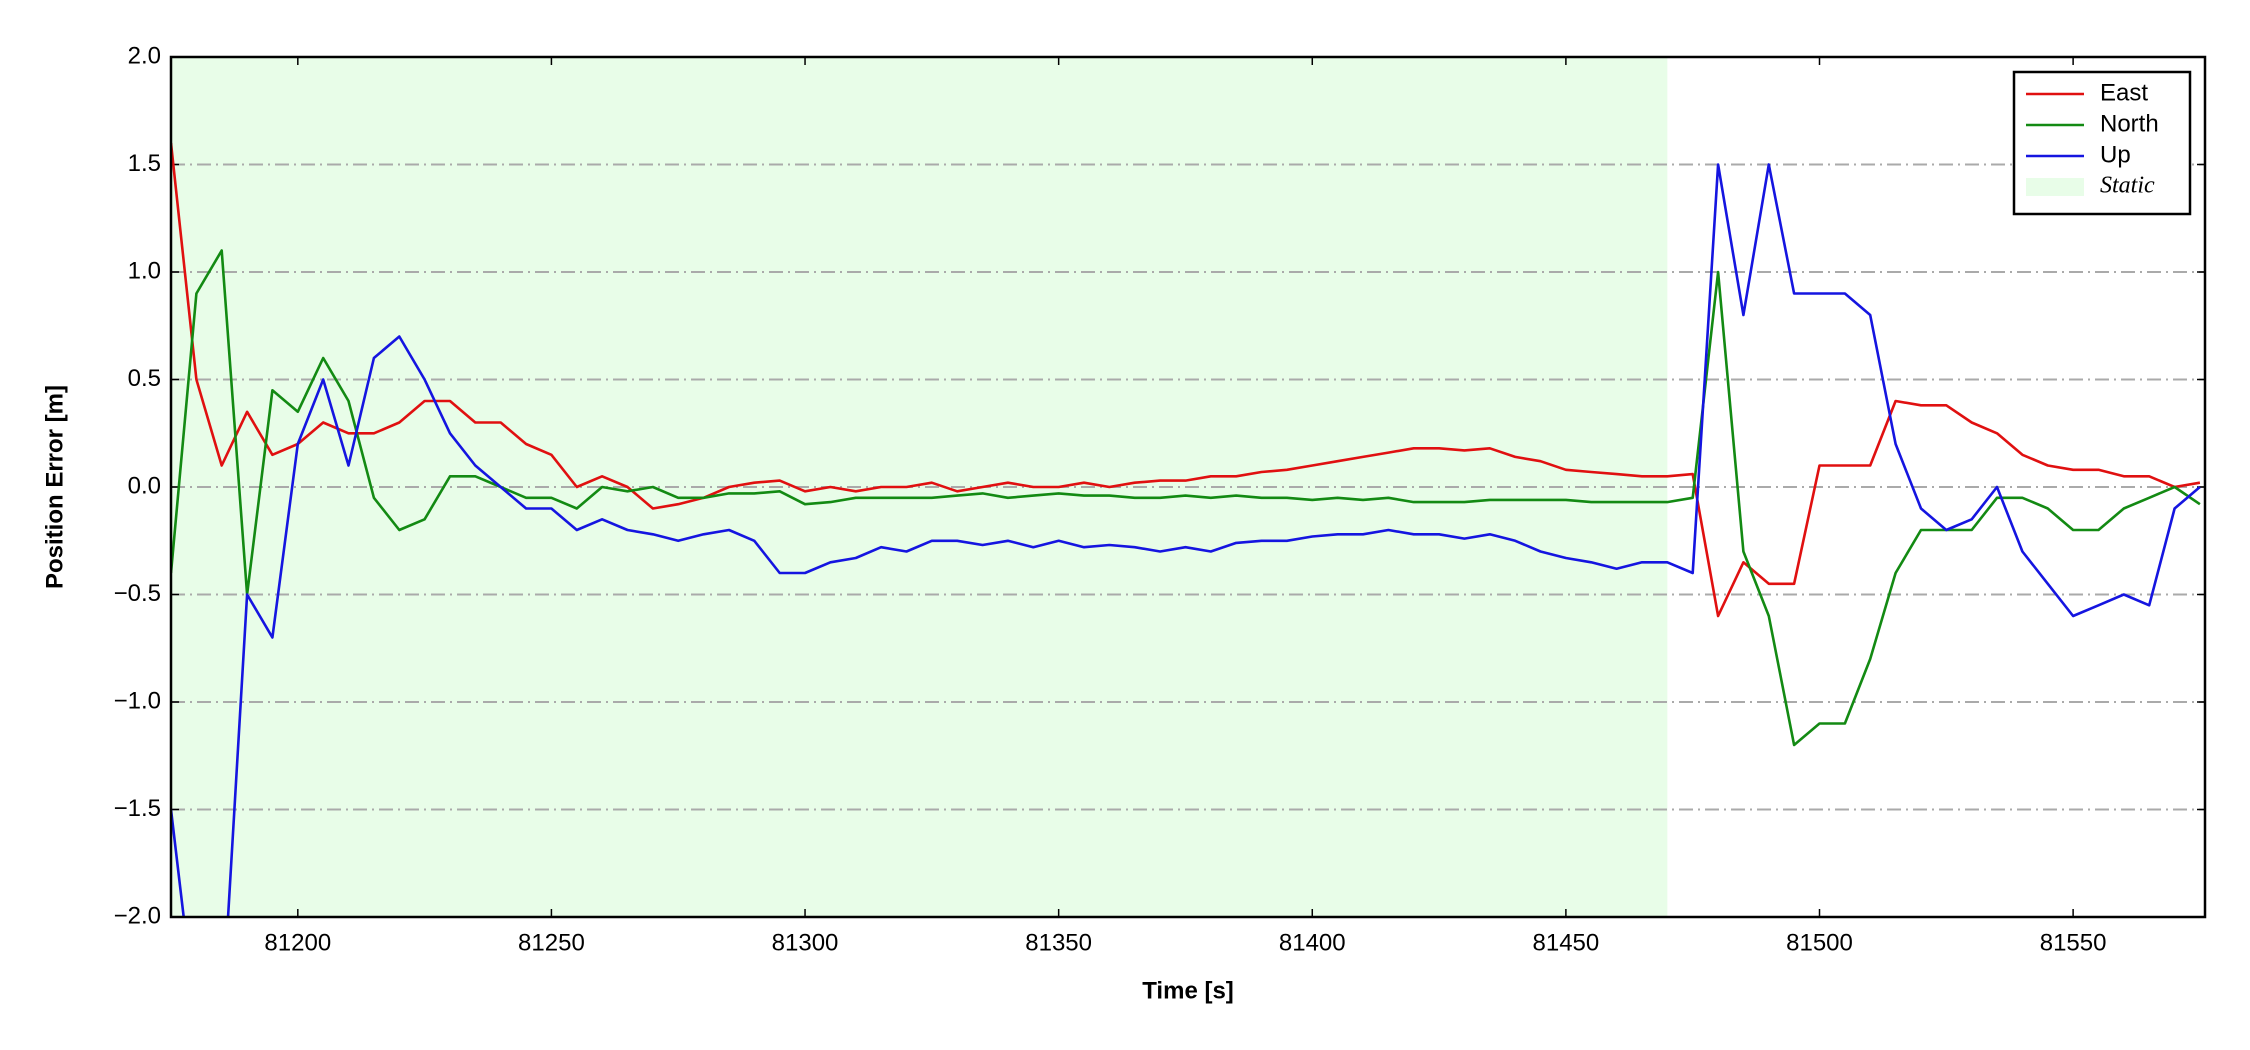 The image size is (2250, 1050). What do you see at coordinates (2129, 123) in the screenshot?
I see `legend-label: North` at bounding box center [2129, 123].